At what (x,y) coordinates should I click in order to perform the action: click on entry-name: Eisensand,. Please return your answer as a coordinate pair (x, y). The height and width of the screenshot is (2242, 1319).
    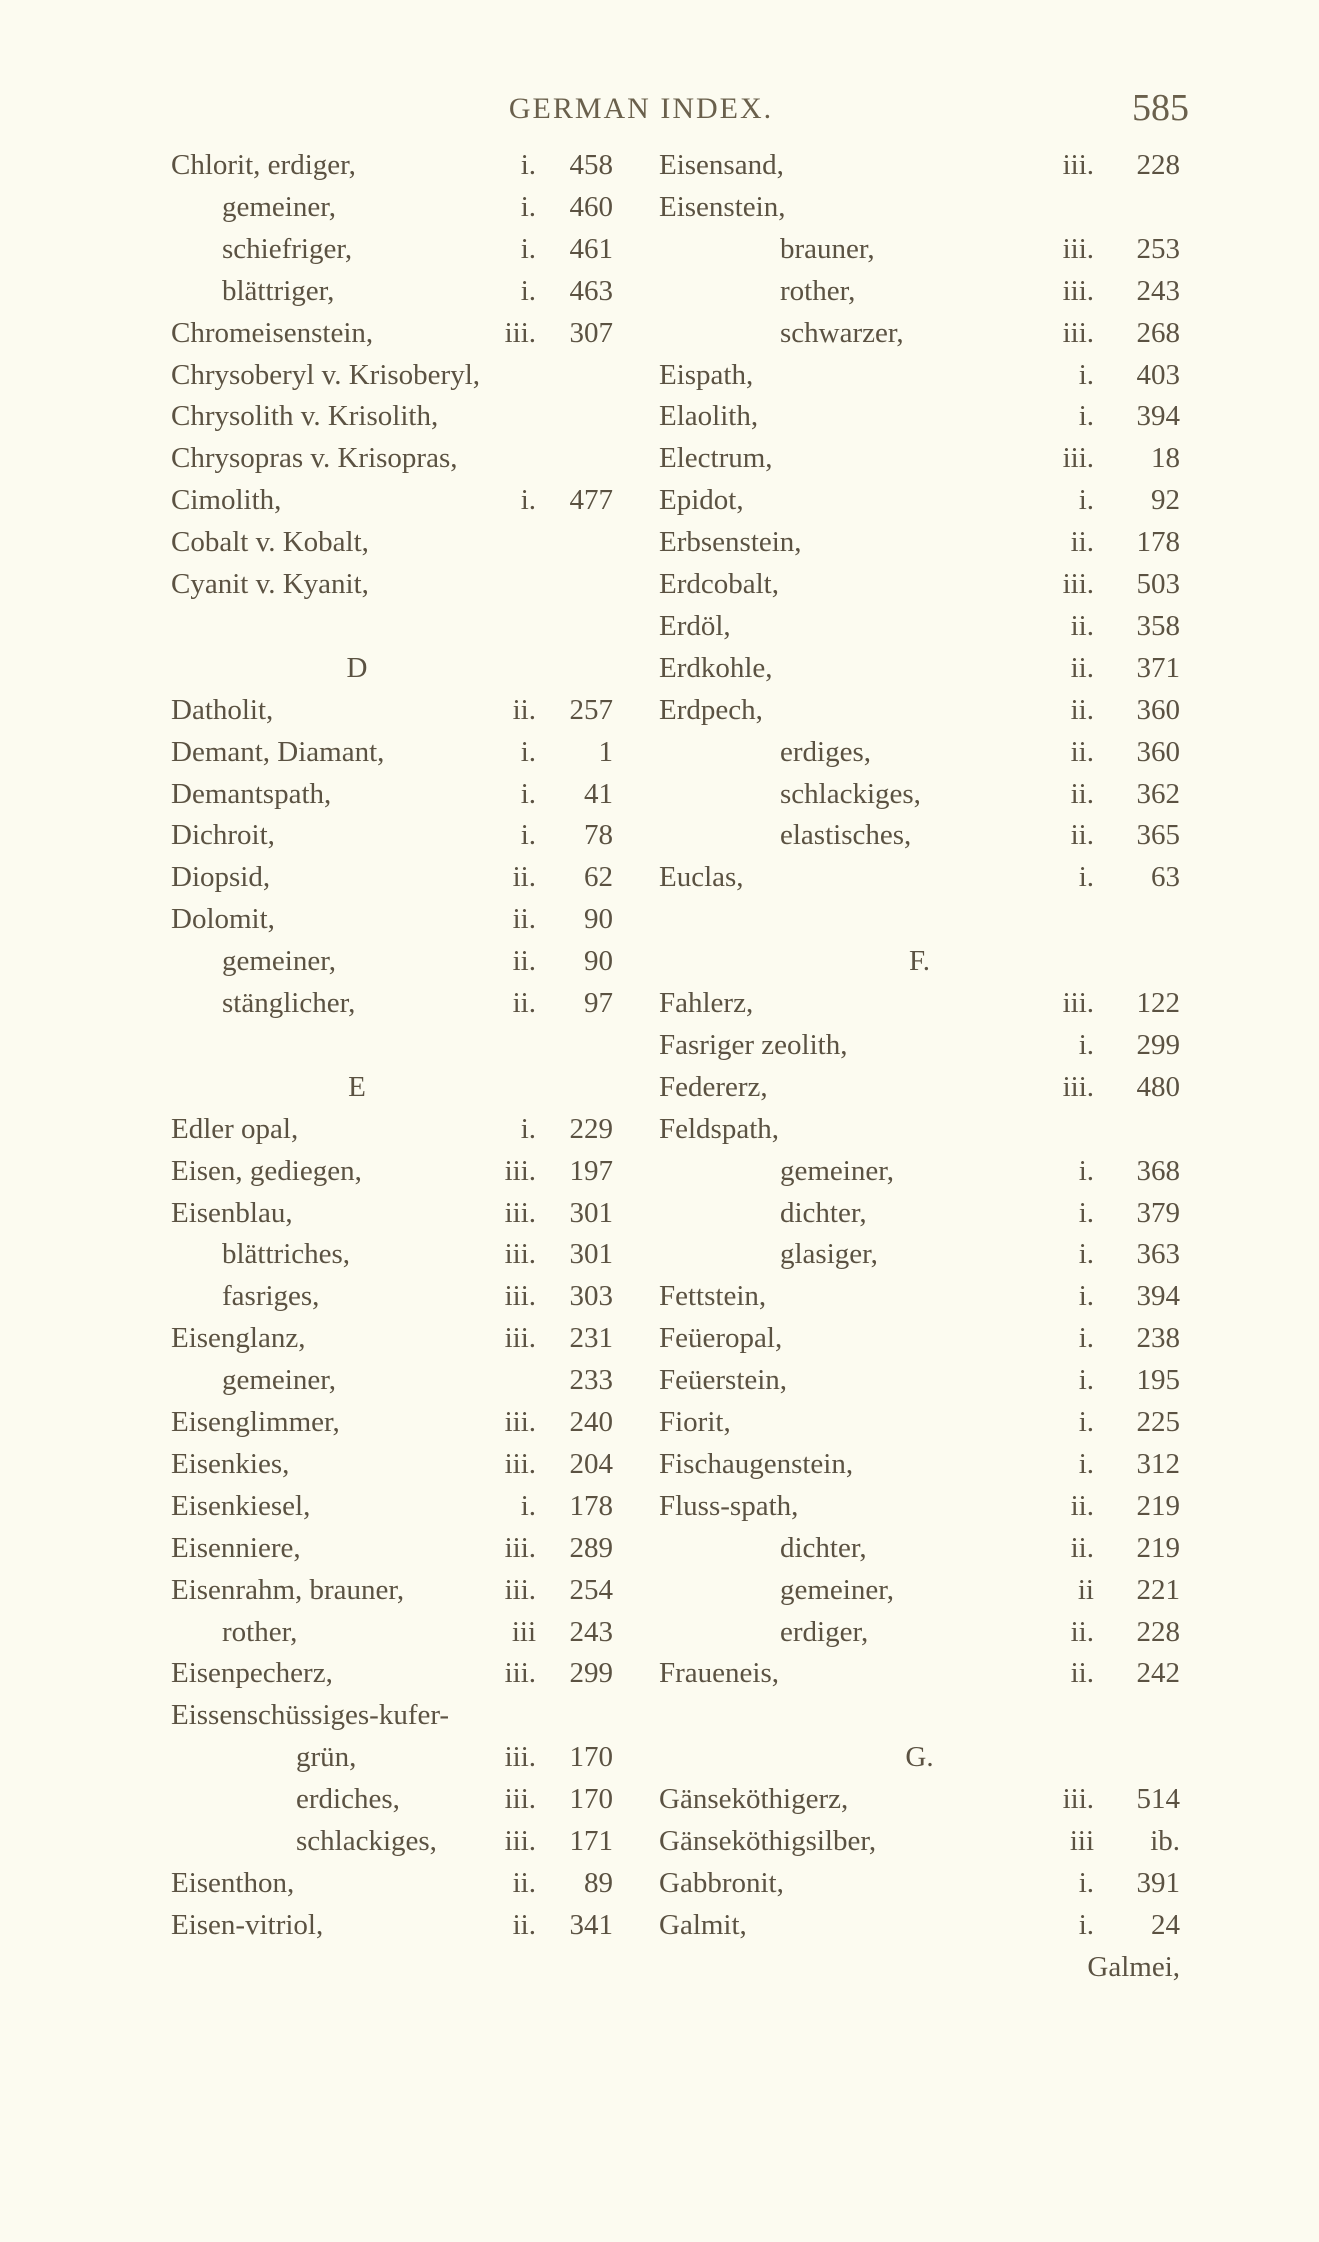
    Looking at the image, I should click on (721, 165).